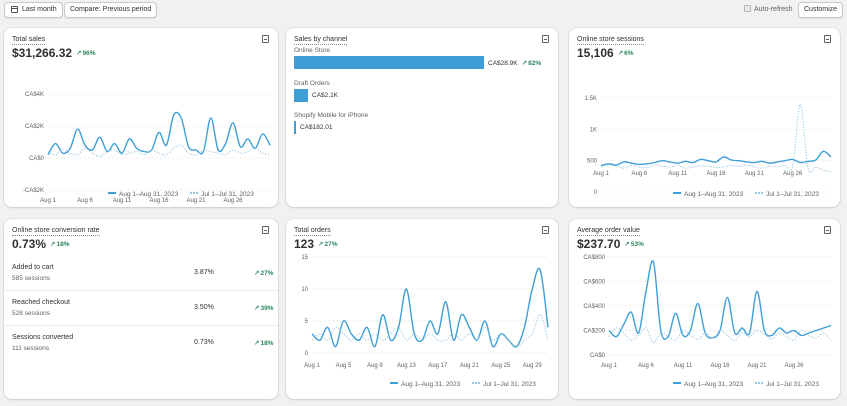 This screenshot has width=847, height=406. Describe the element at coordinates (773, 9) in the screenshot. I see `auto-refresh-label: Auto-refresh` at that location.